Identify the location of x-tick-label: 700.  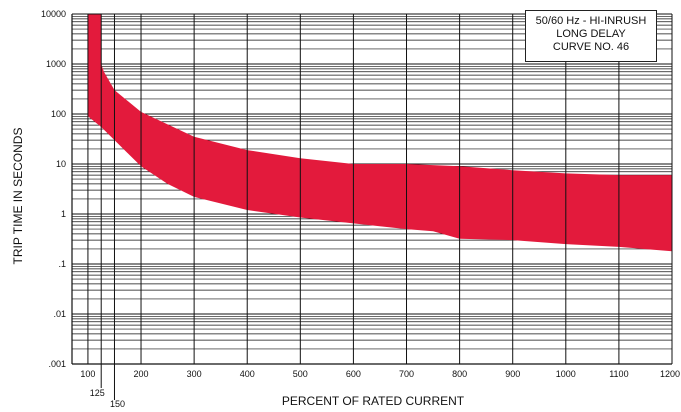
(406, 374).